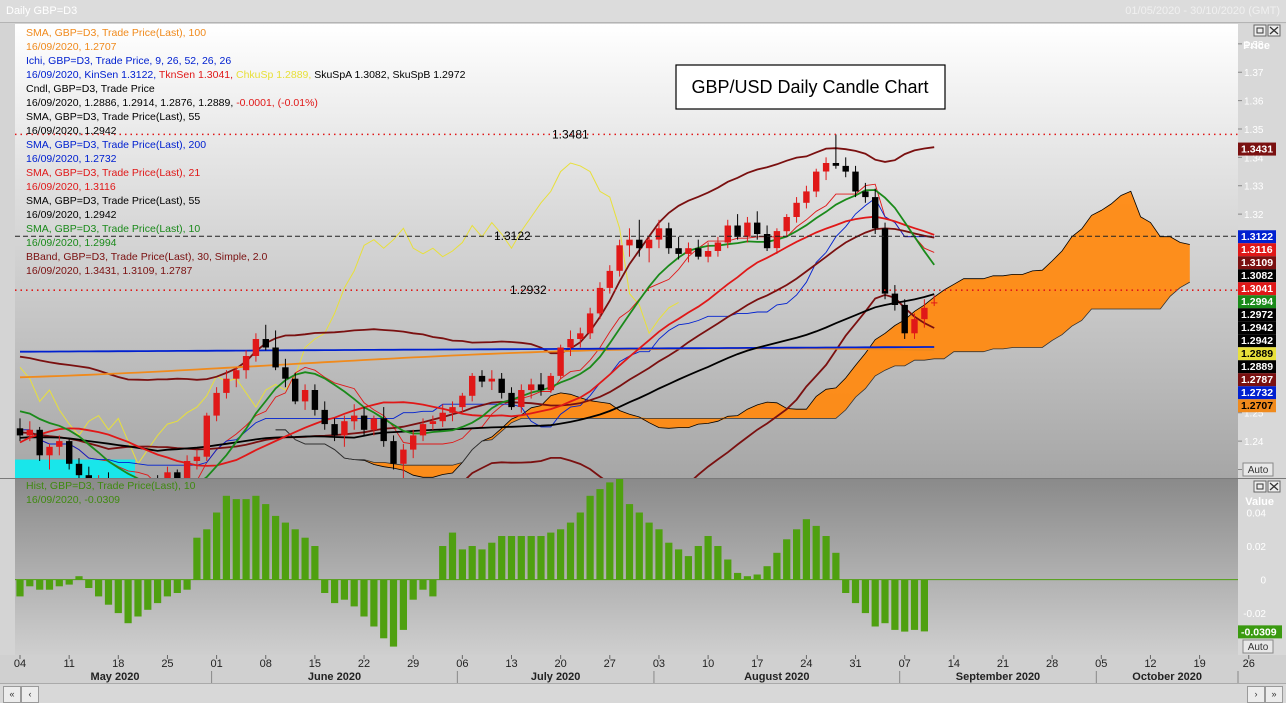 The width and height of the screenshot is (1286, 703). I want to click on value-tag-label: -0.0309, so click(1259, 632).